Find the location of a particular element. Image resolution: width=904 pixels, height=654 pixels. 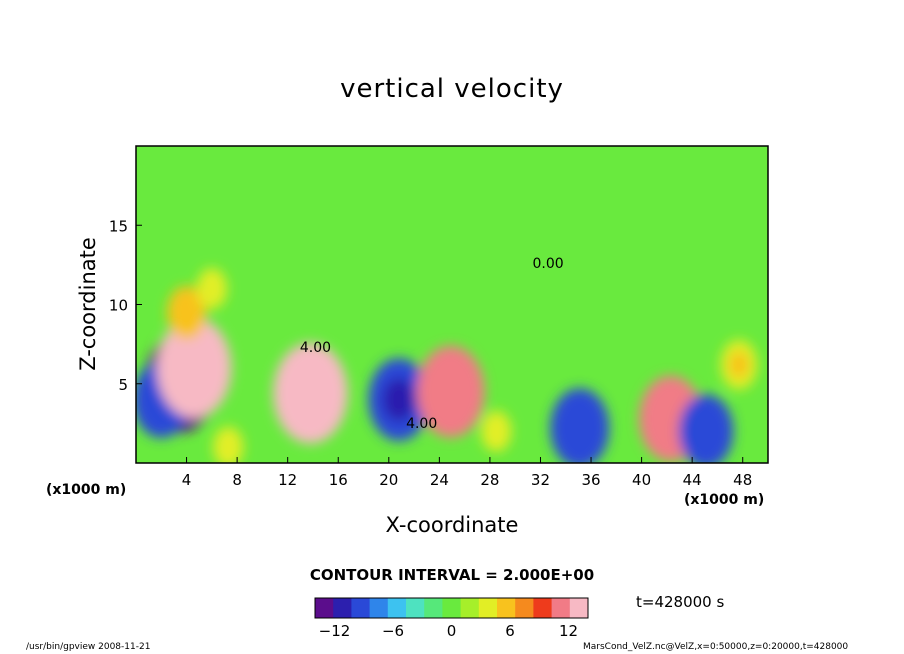

y-axis-label: Z-coordinate is located at coordinates (88, 304).